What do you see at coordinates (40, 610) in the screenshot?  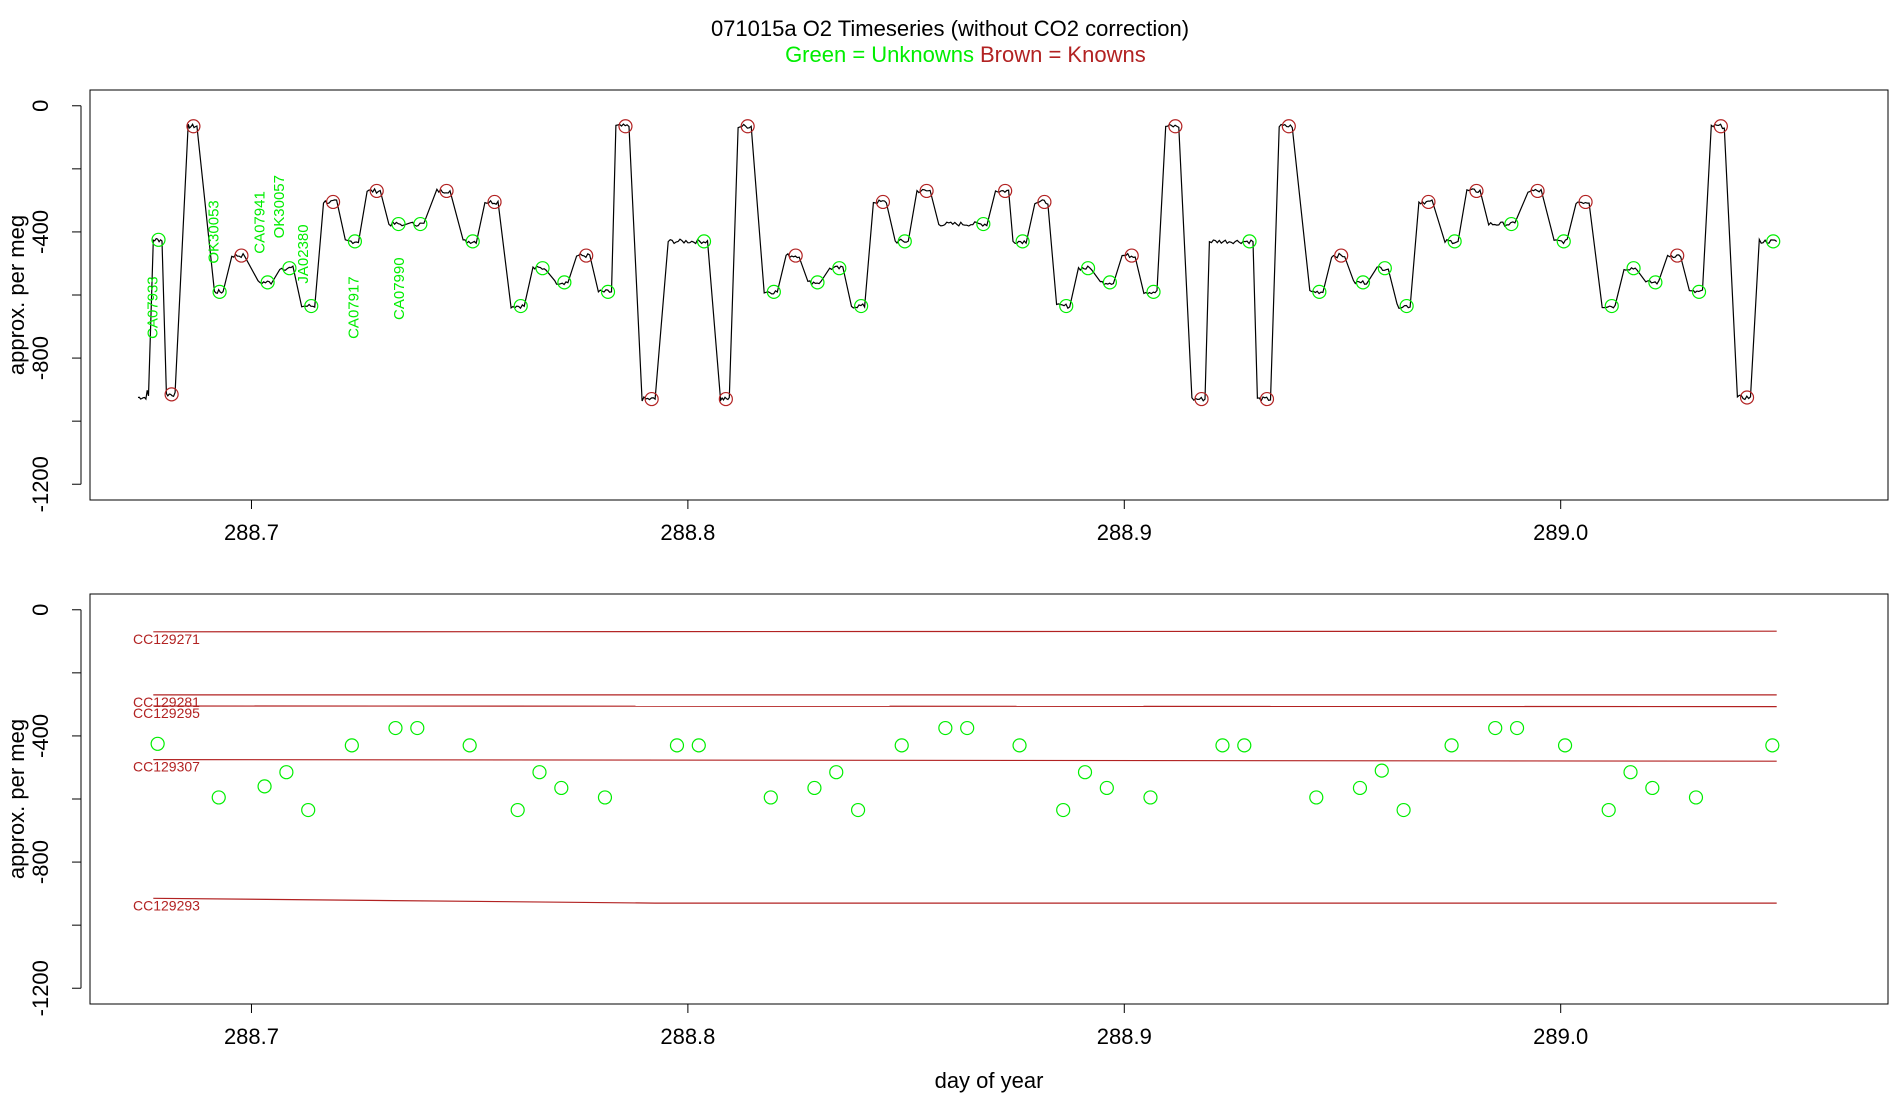 I see `y-tick-label: 0` at bounding box center [40, 610].